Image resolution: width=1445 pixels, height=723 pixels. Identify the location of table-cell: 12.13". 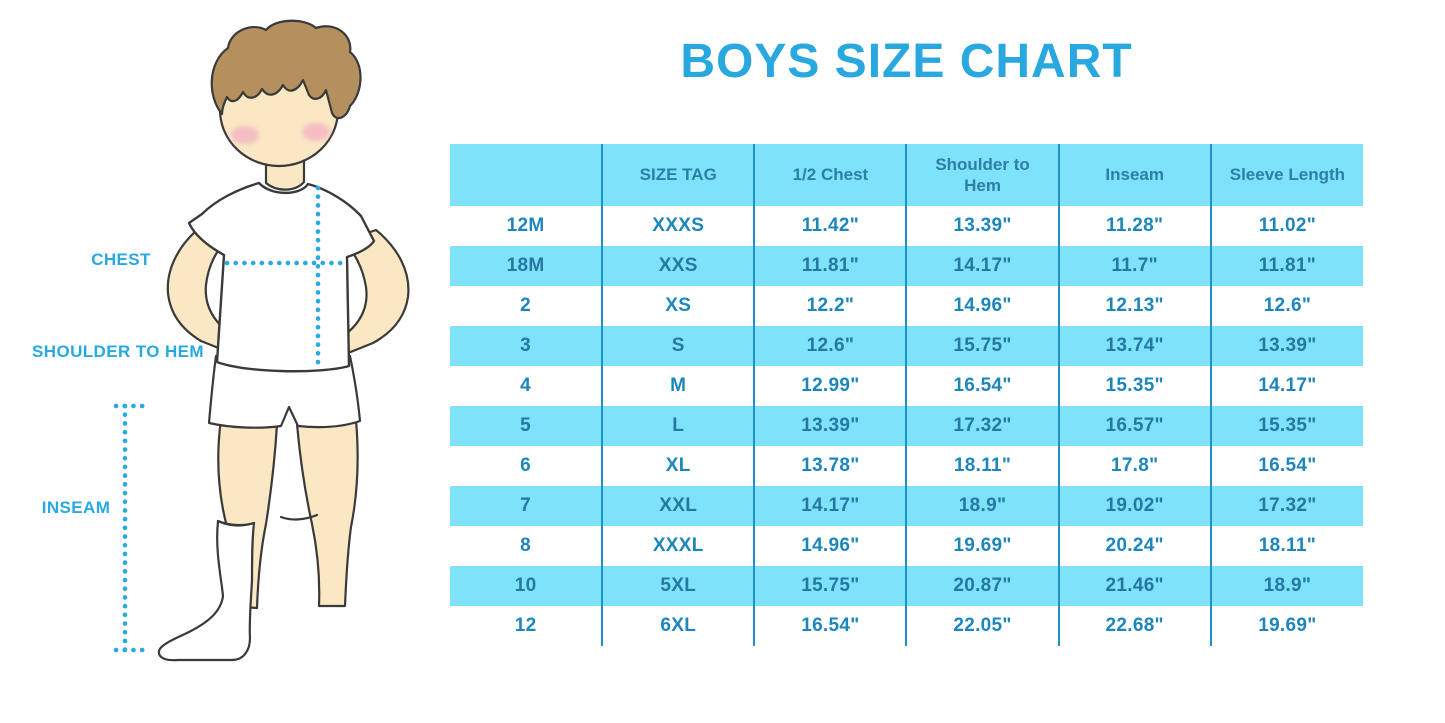
(1134, 306).